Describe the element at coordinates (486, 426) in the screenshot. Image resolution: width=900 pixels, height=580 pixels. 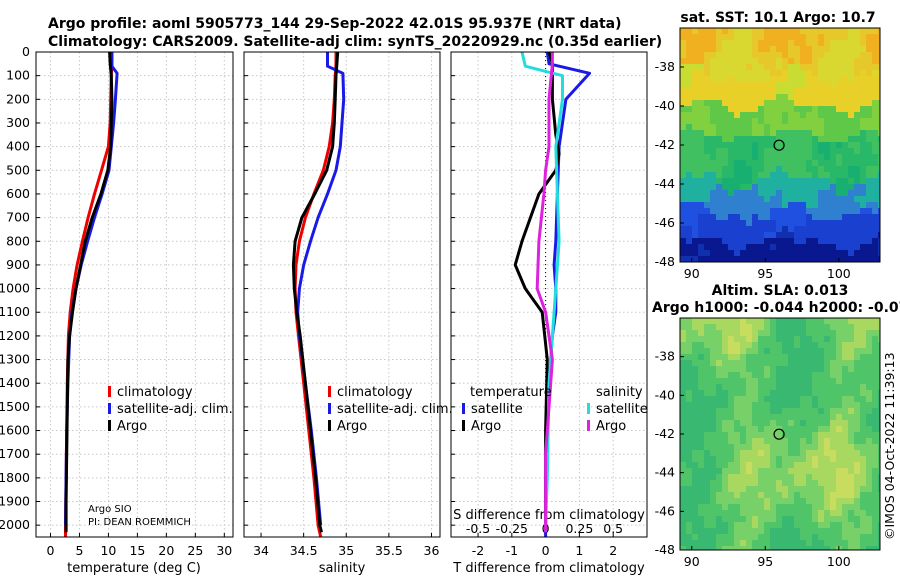
I see `legend-temp-argo-label: Argo` at that location.